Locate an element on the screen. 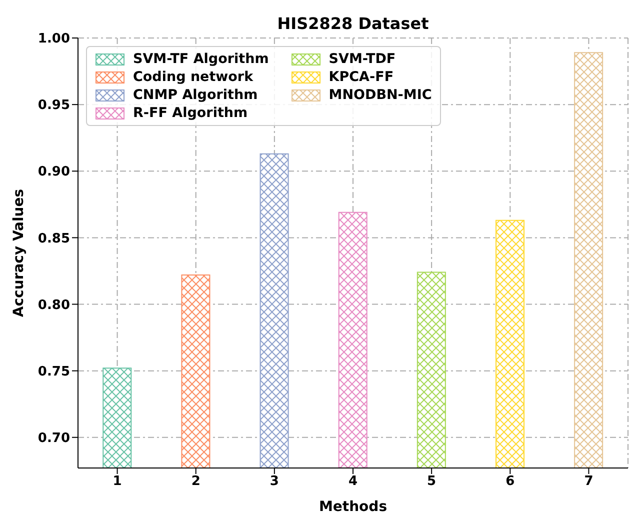  y-tick-label: 0.70 is located at coordinates (54, 438).